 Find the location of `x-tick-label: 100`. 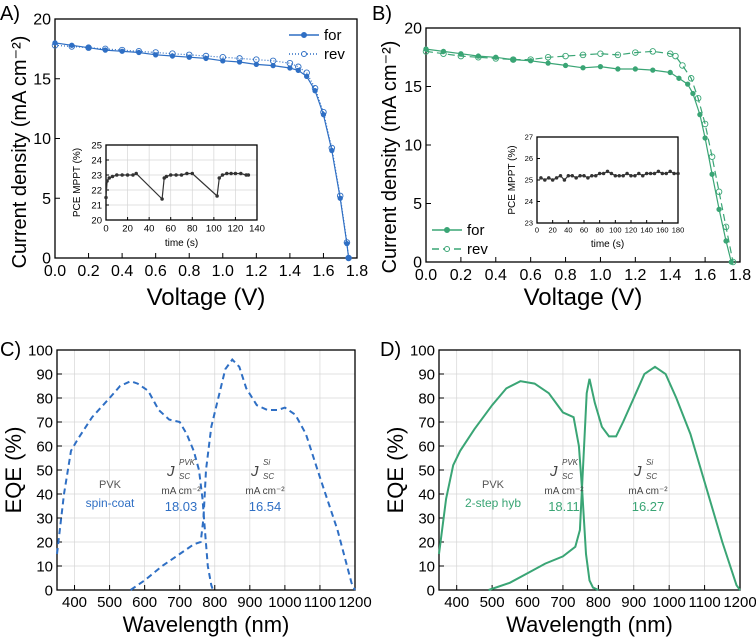

x-tick-label: 100 is located at coordinates (615, 230).